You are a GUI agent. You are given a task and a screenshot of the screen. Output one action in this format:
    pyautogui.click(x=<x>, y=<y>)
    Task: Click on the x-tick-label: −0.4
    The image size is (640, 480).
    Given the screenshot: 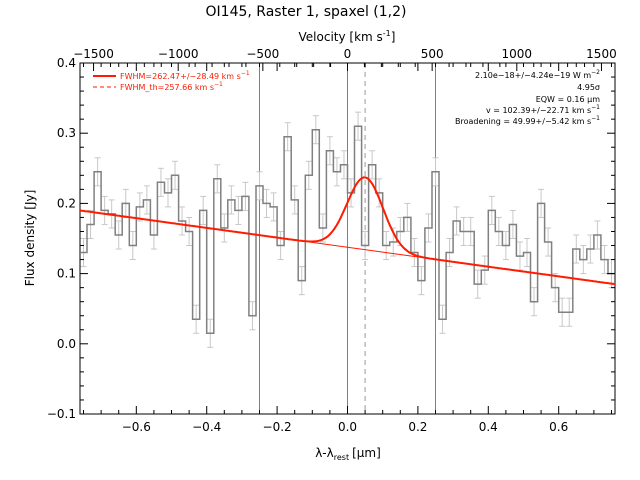 What is the action you would take?
    pyautogui.click(x=206, y=427)
    